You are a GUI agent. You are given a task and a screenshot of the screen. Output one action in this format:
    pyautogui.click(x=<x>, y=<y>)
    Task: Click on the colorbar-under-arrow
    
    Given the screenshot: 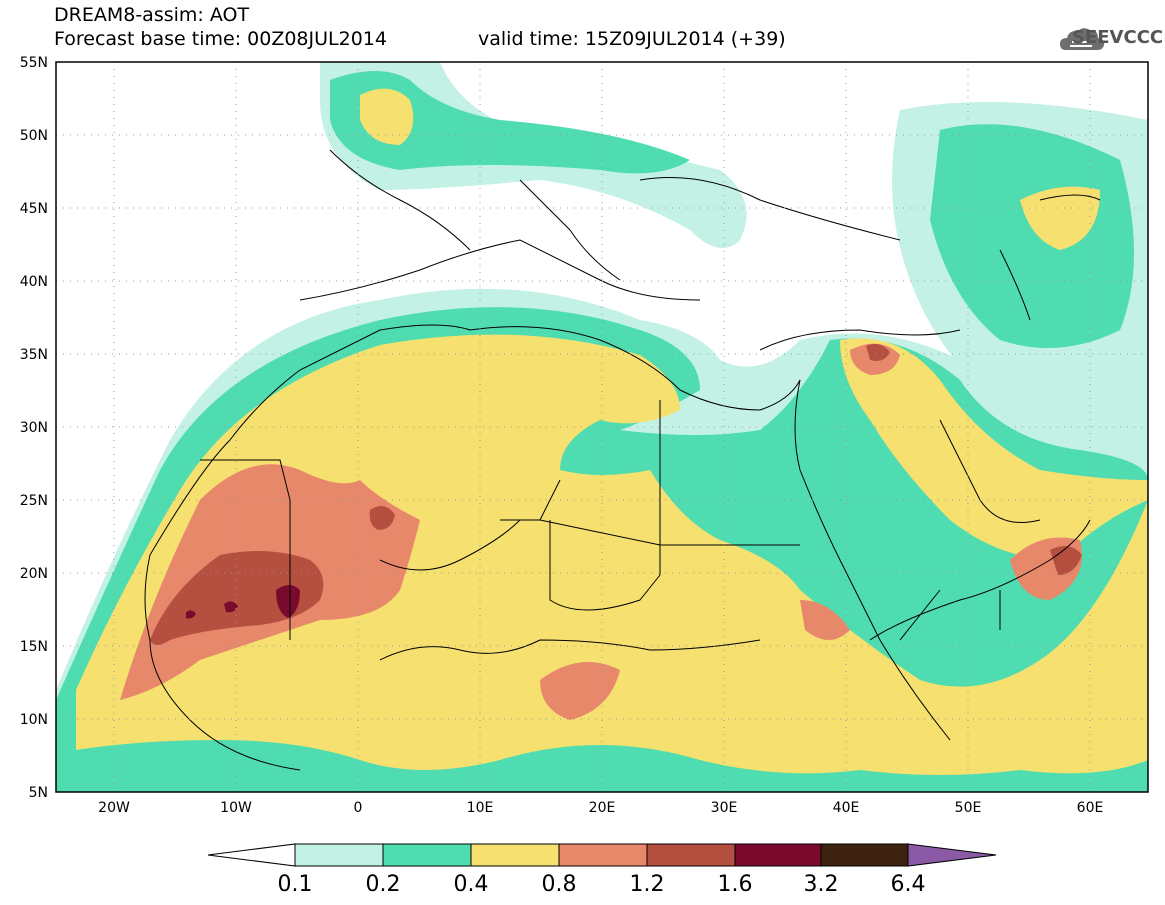 What is the action you would take?
    pyautogui.click(x=251, y=855)
    